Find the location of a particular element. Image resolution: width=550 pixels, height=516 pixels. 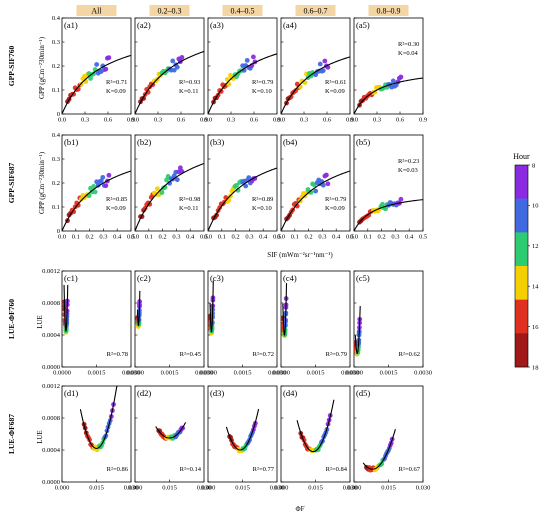

panel-label: (a4) is located at coordinates (290, 25).